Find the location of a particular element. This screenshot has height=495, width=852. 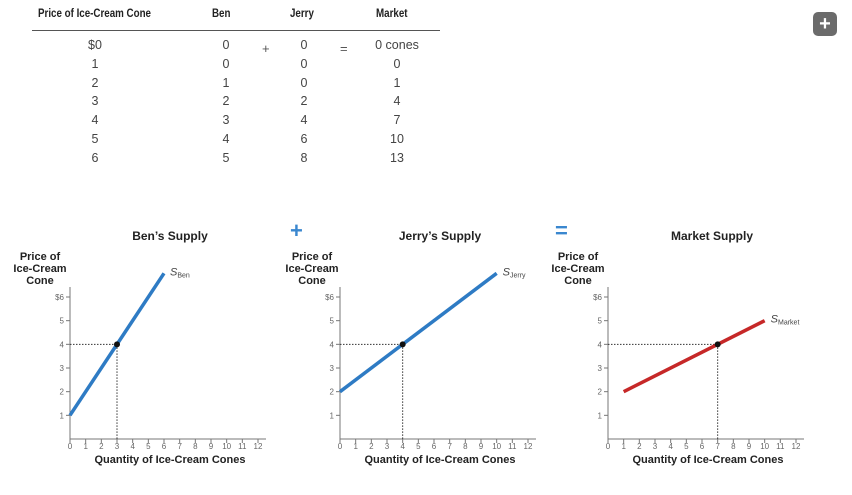

series-label: SMarket is located at coordinates (785, 320).